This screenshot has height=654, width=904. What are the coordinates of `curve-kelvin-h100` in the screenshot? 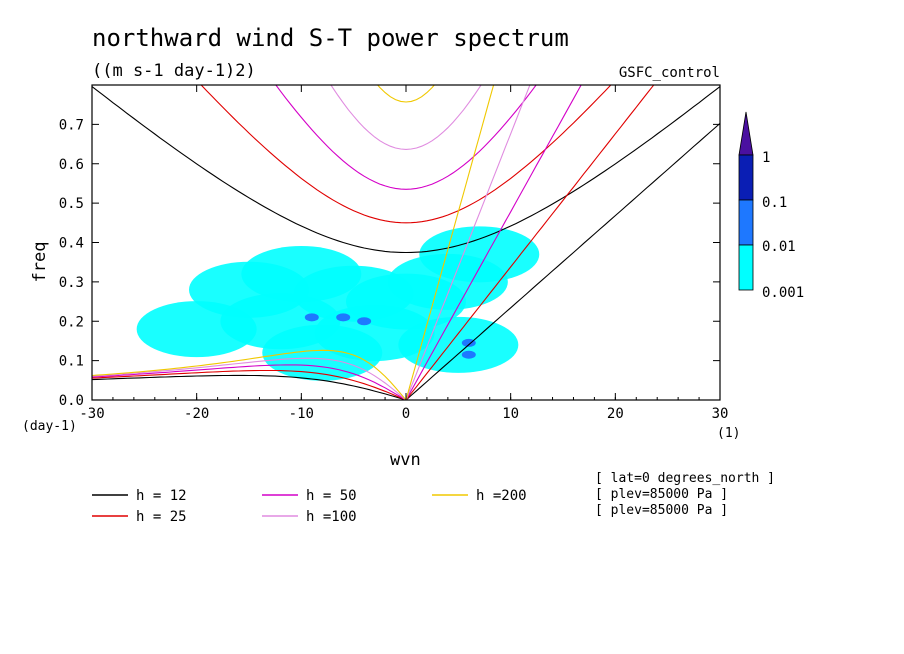 It's located at (468, 242).